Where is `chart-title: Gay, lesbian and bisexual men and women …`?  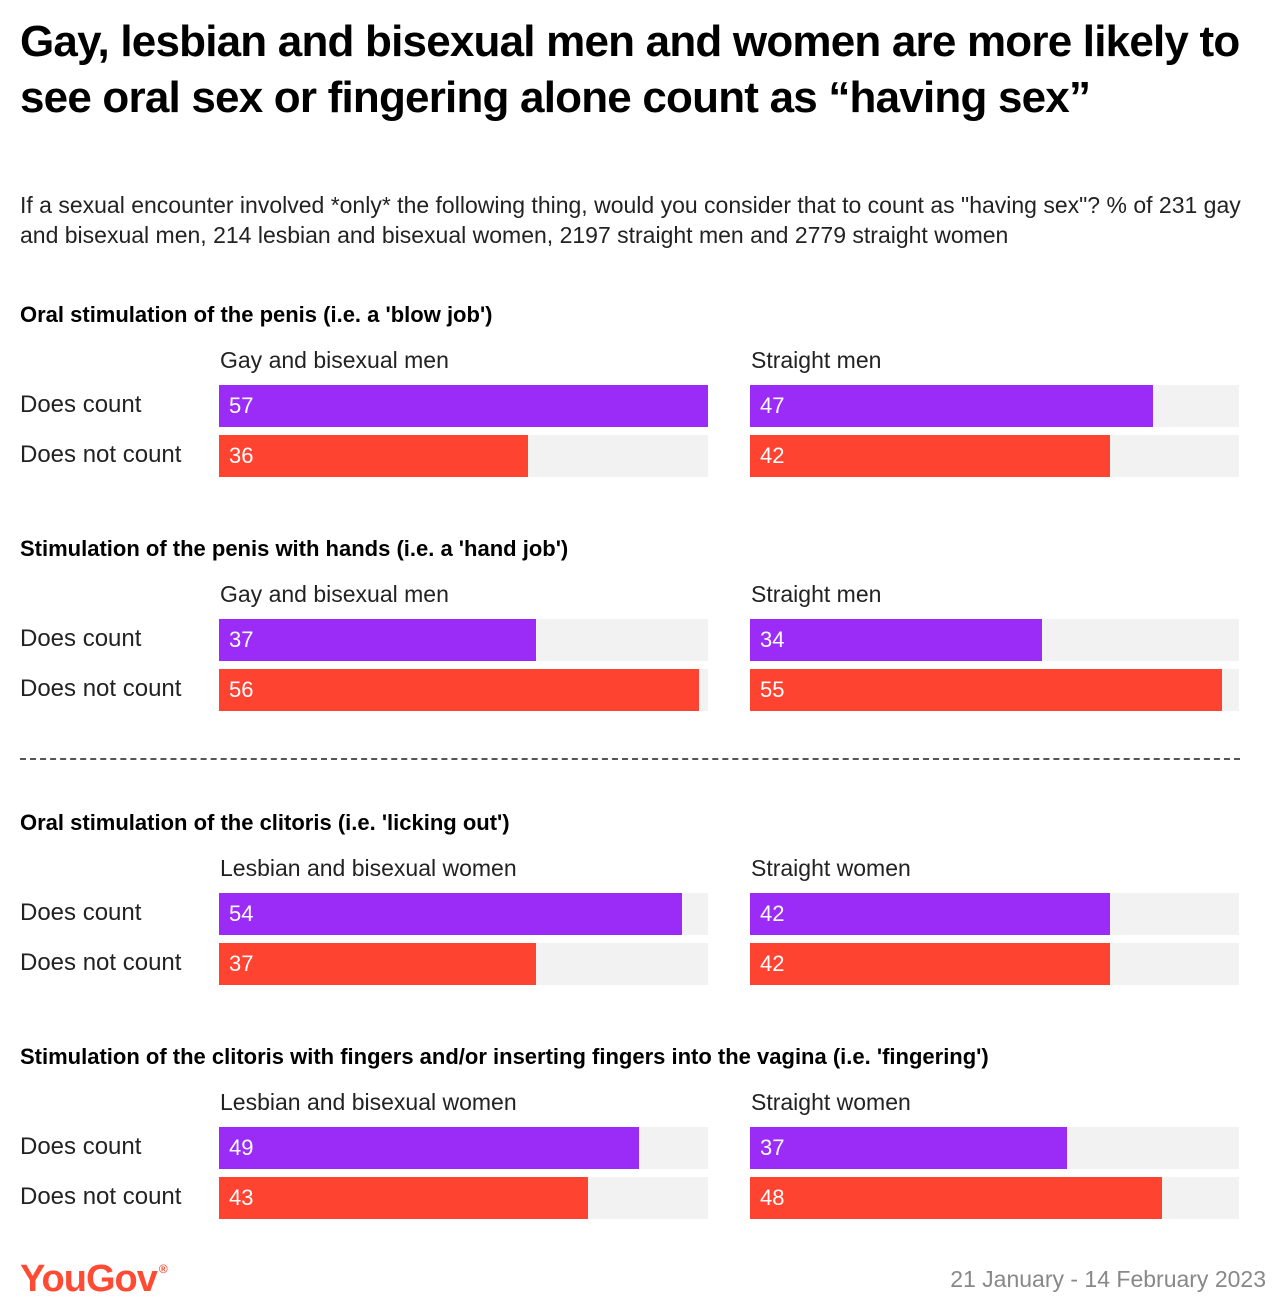
chart-title: Gay, lesbian and bisexual men and women … is located at coordinates (630, 69).